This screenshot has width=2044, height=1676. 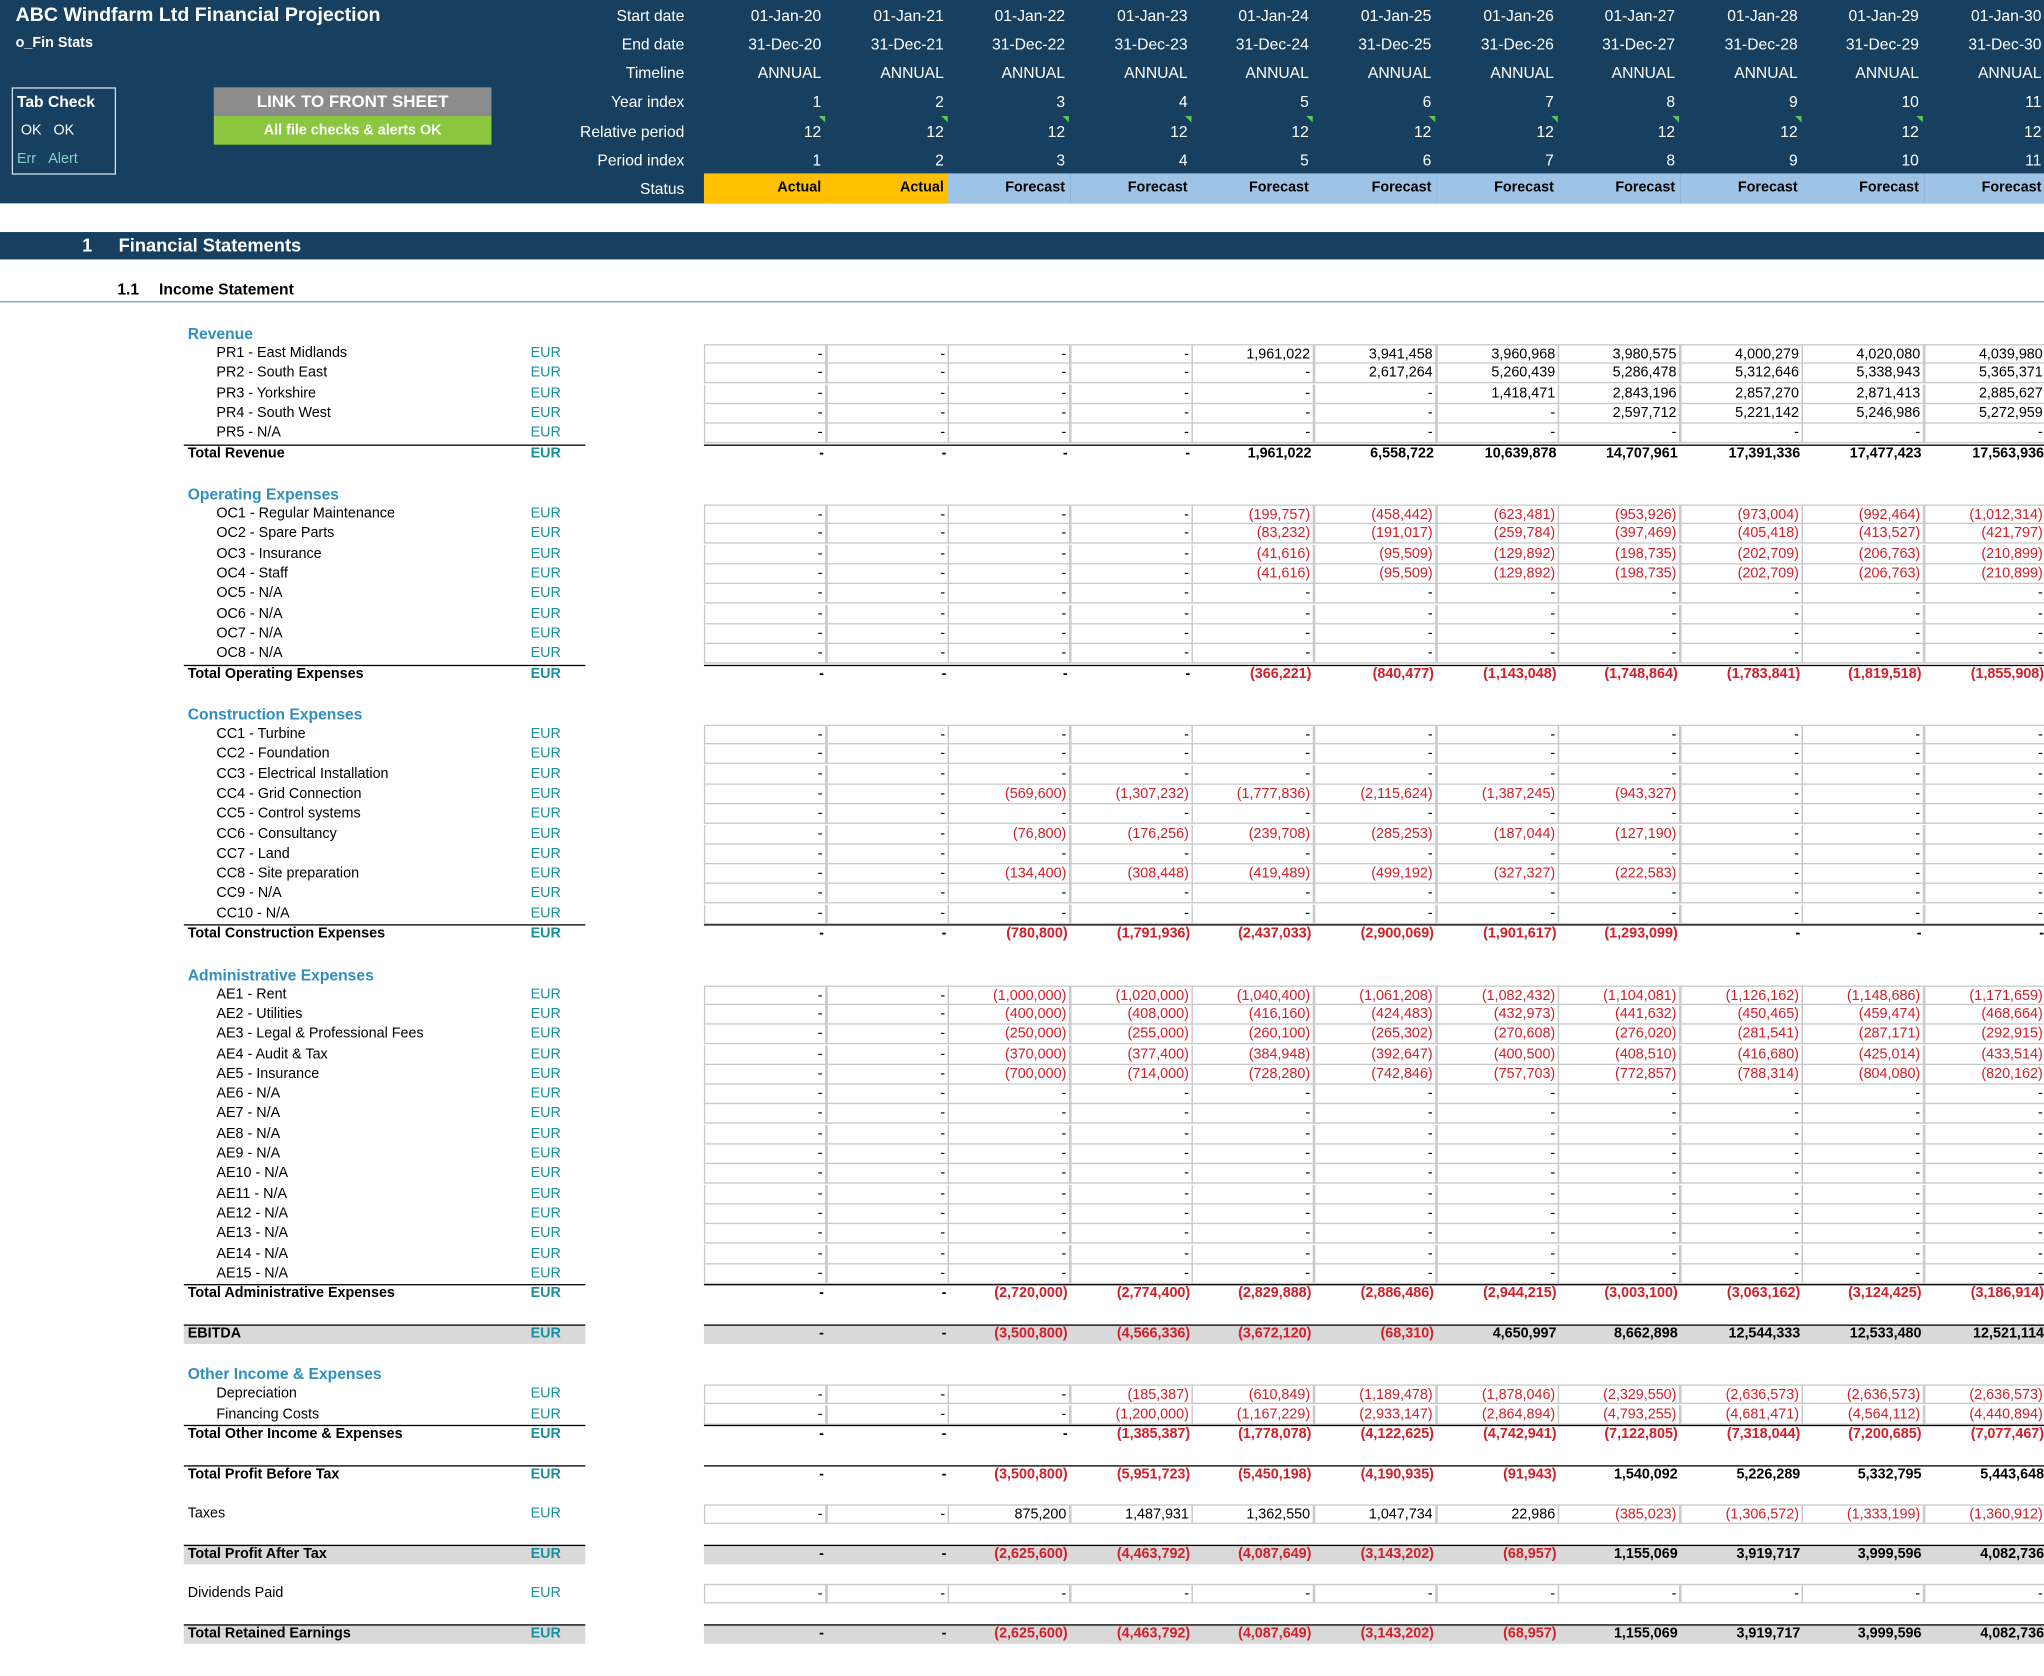 What do you see at coordinates (1863, 514) in the screenshot?
I see `value-cell: (992,464)` at bounding box center [1863, 514].